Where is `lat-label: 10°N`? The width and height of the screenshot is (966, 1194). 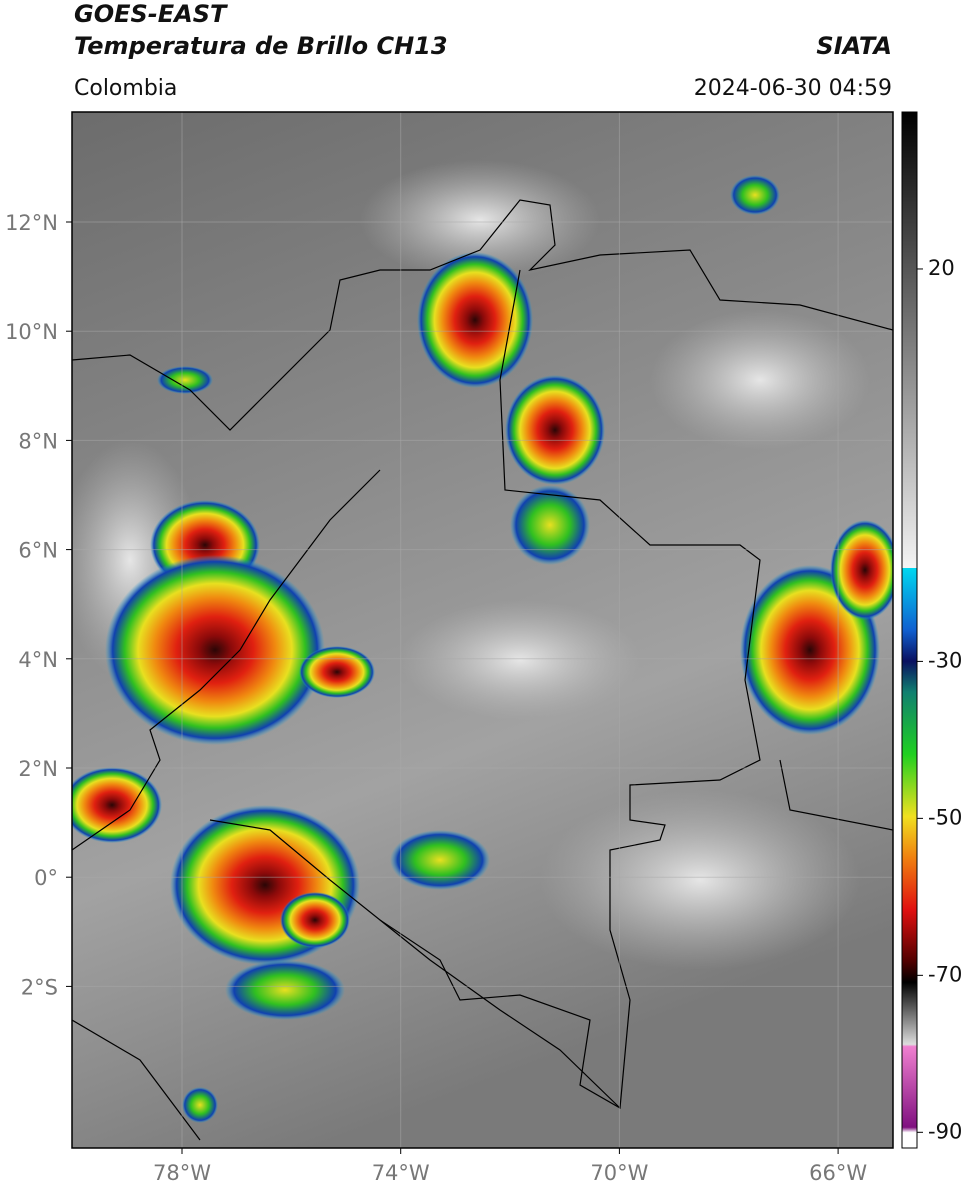
lat-label: 10°N is located at coordinates (31, 332).